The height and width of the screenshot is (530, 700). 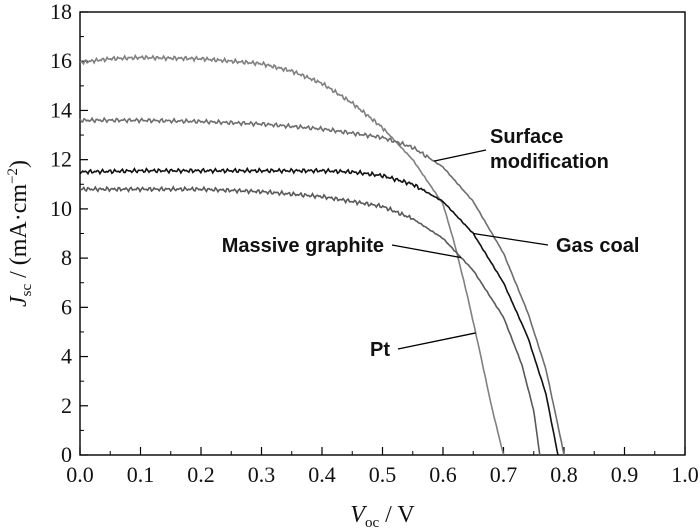 What do you see at coordinates (397, 515) in the screenshot?
I see `x-axis-title-unit: / V` at bounding box center [397, 515].